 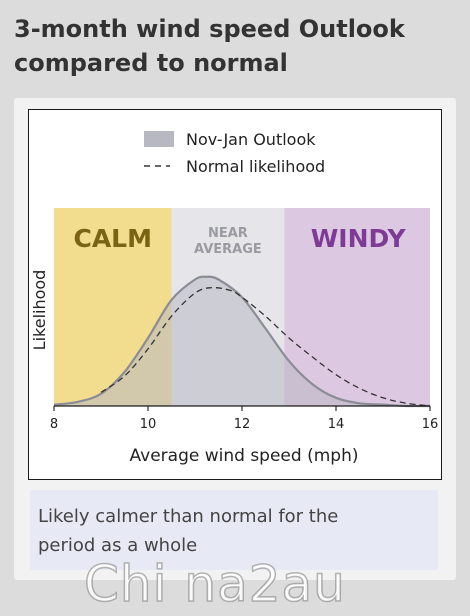 What do you see at coordinates (244, 456) in the screenshot?
I see `x-axis-label: Average wind speed (mph)` at bounding box center [244, 456].